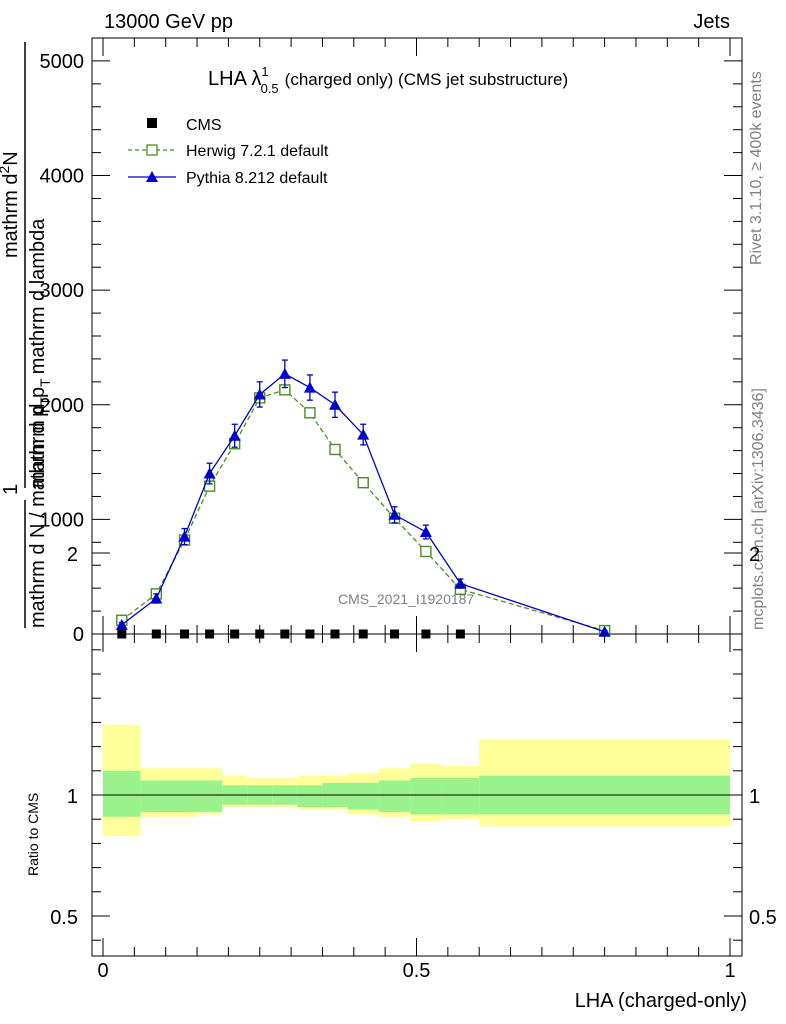 The image size is (786, 1024). Describe the element at coordinates (152, 123) in the screenshot. I see `legend-cms-marker` at that location.